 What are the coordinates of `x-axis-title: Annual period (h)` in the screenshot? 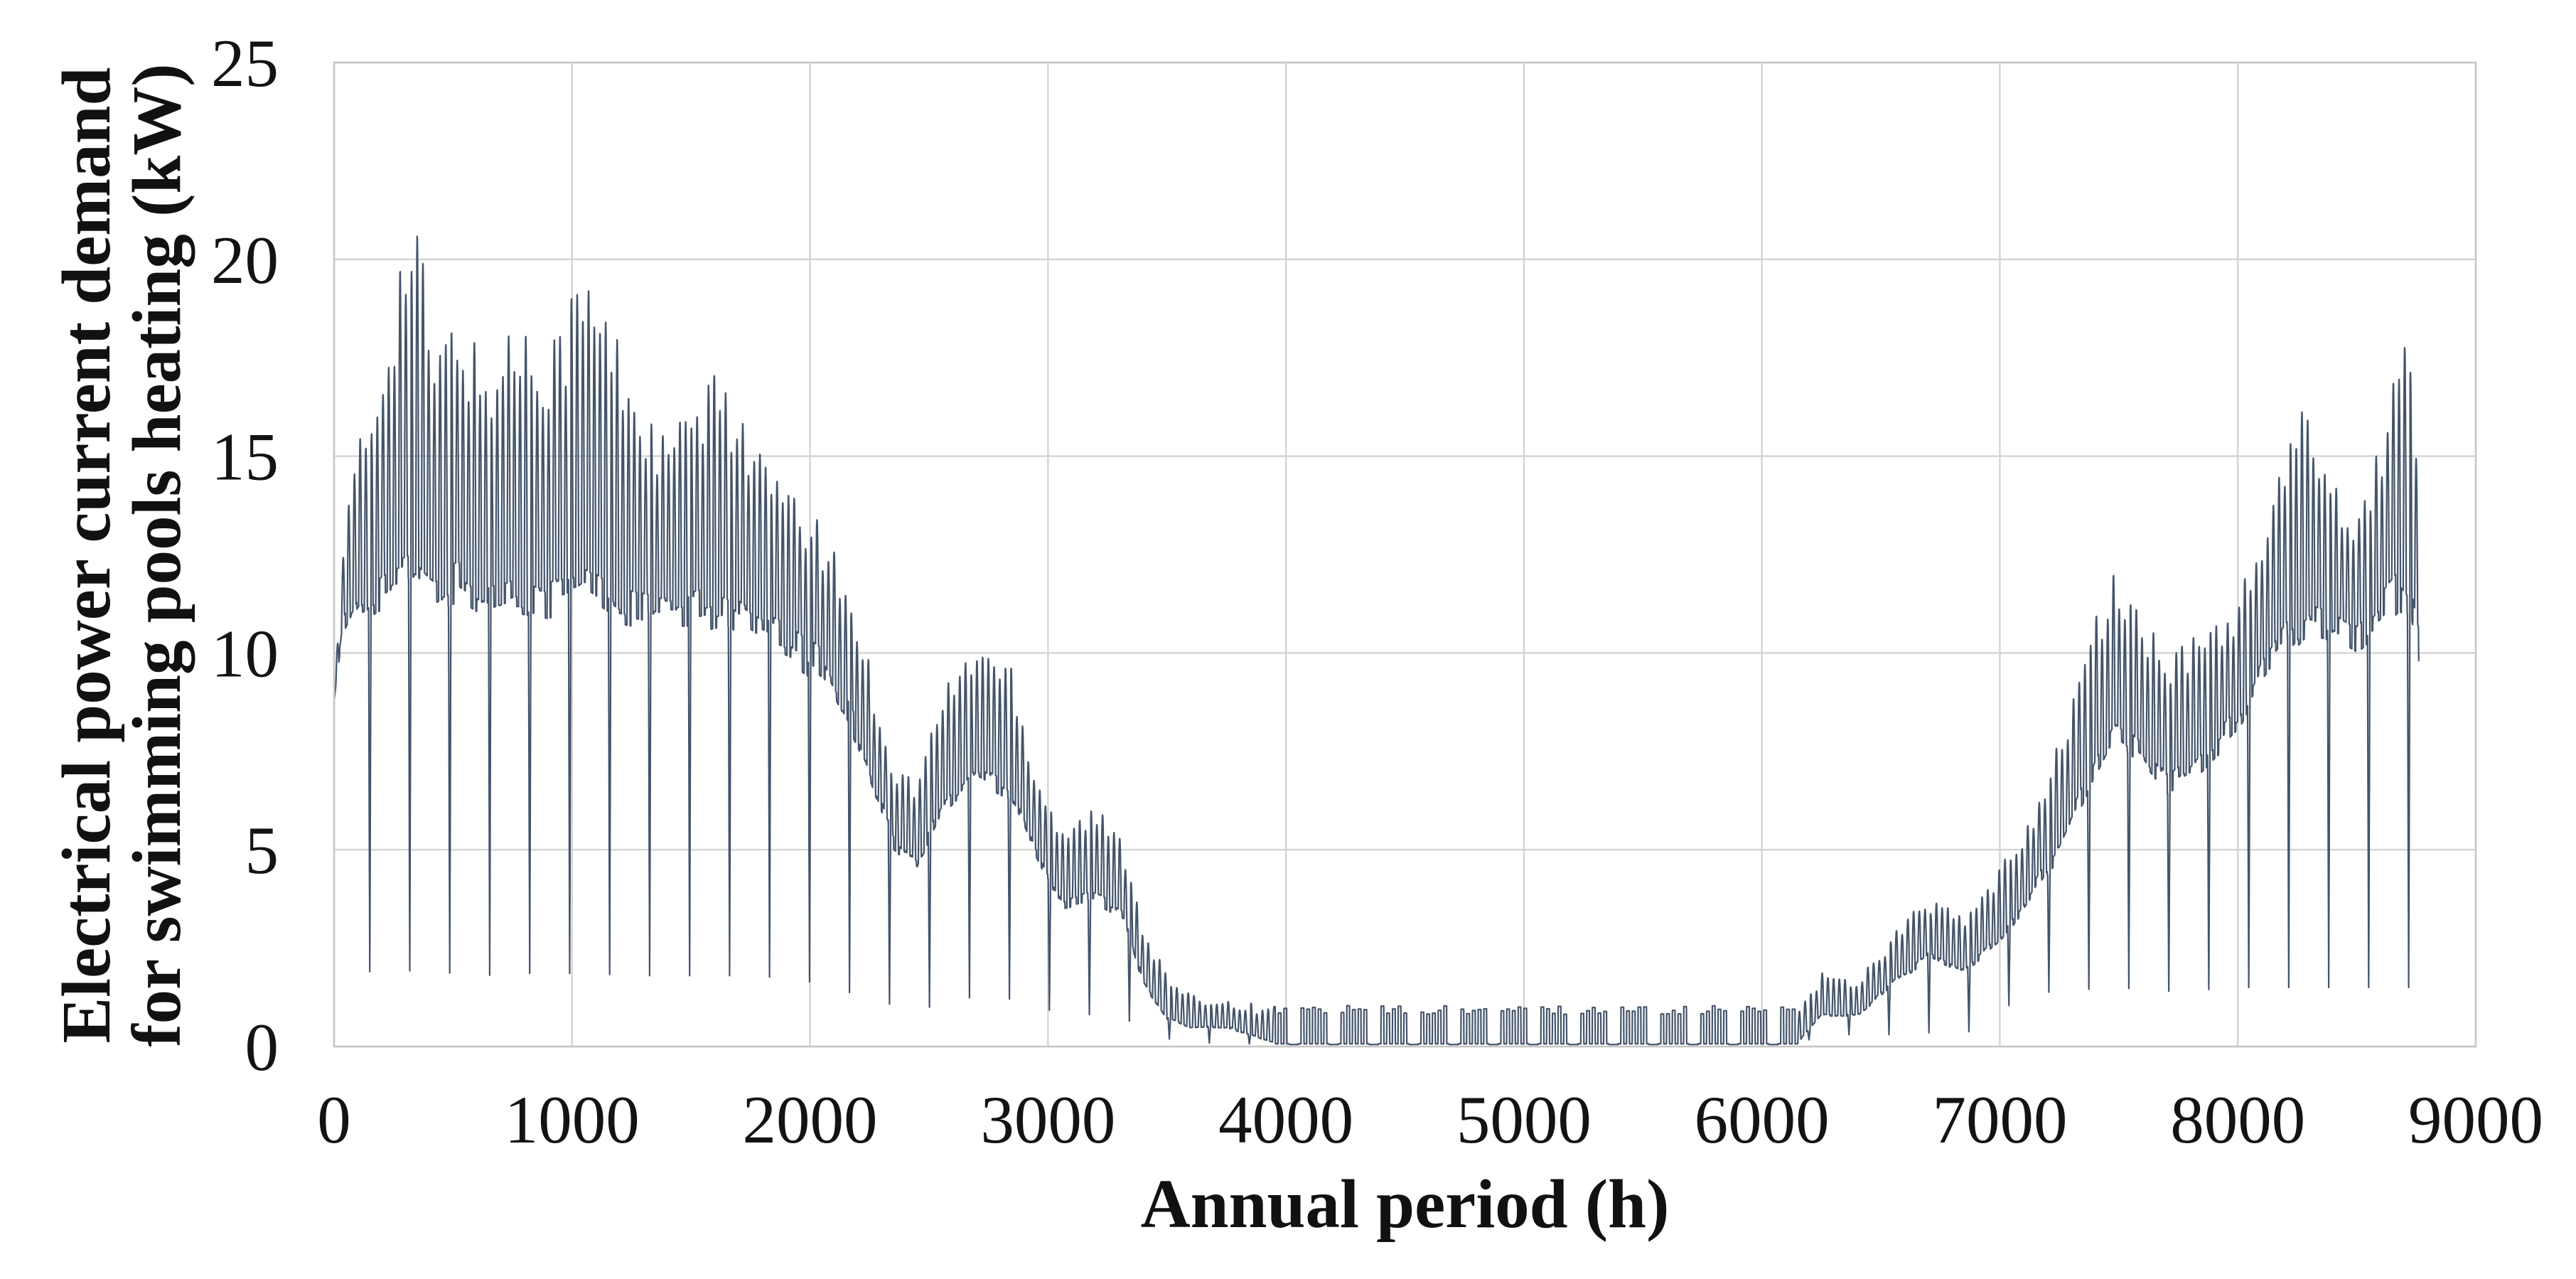 It's located at (1405, 1204).